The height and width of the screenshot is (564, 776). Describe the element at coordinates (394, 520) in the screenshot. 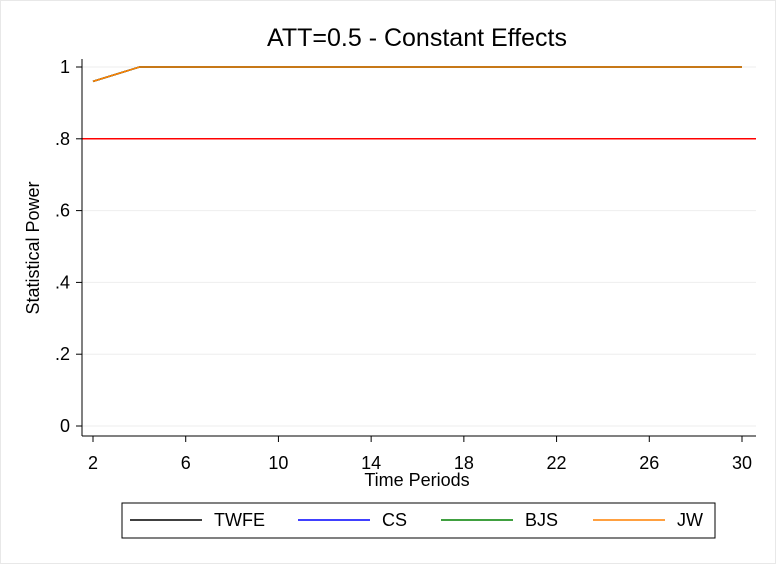

I see `legend-label-cs: CS` at that location.